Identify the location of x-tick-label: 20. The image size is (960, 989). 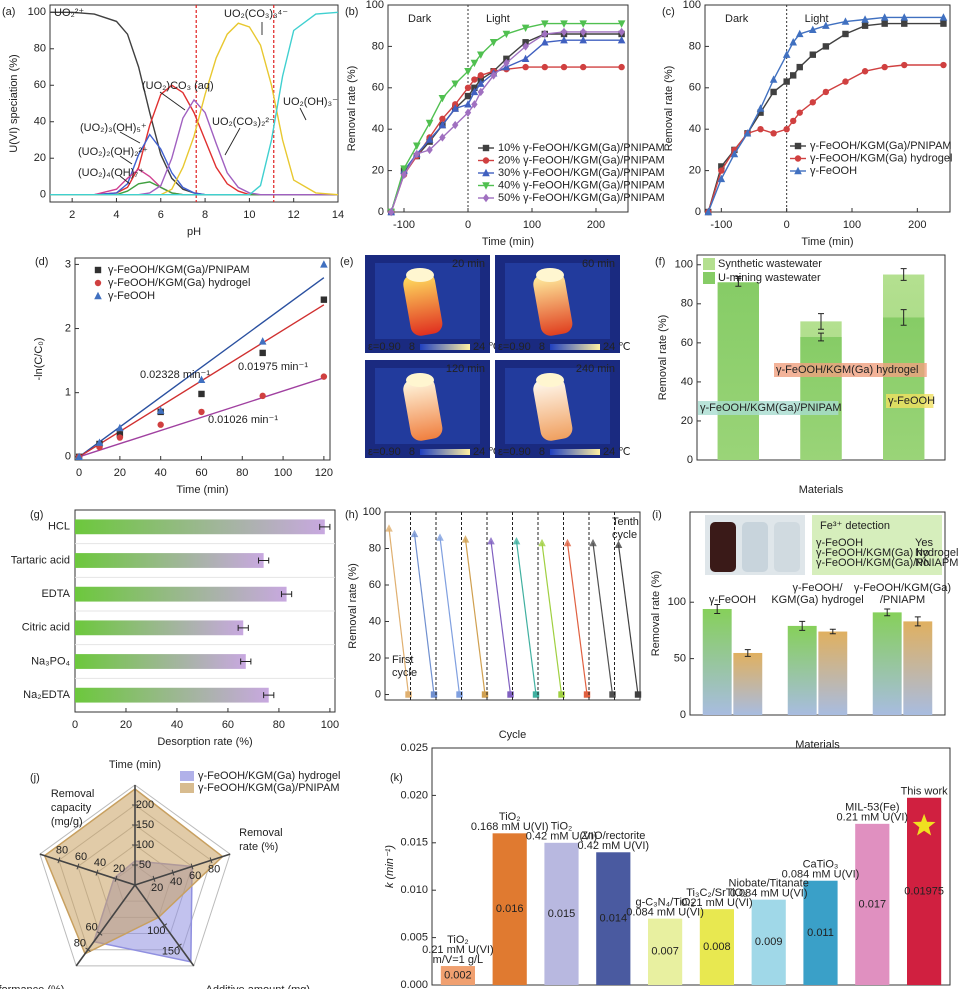
(126, 725).